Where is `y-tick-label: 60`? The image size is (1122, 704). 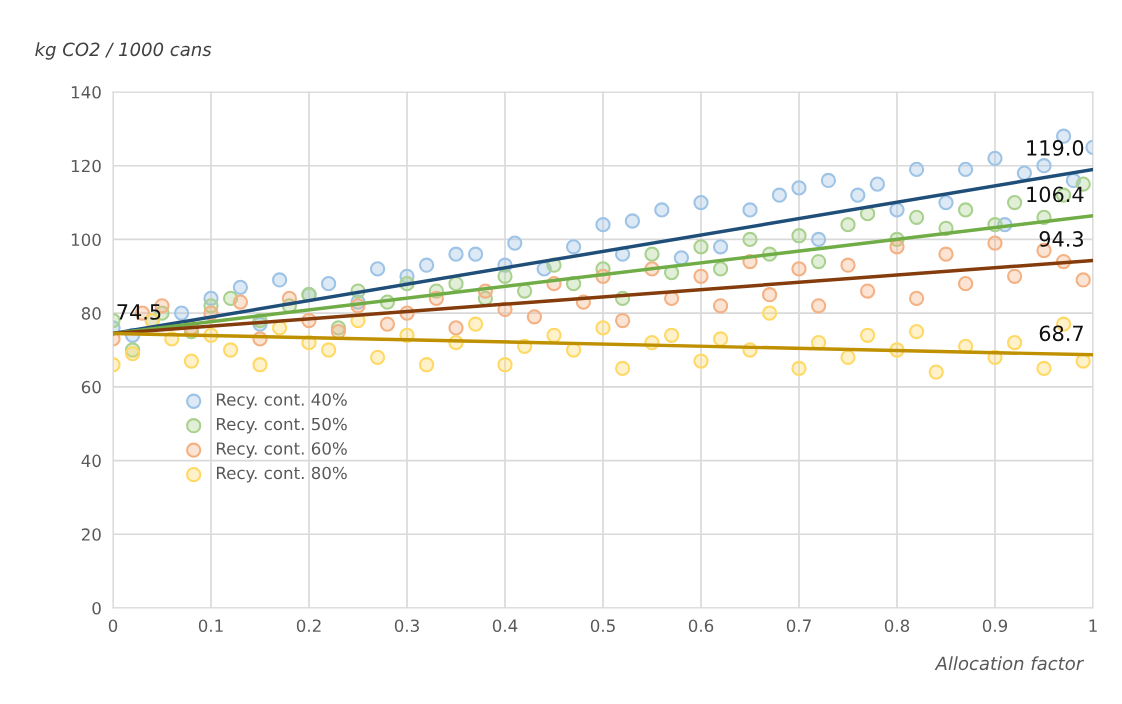 y-tick-label: 60 is located at coordinates (91, 387).